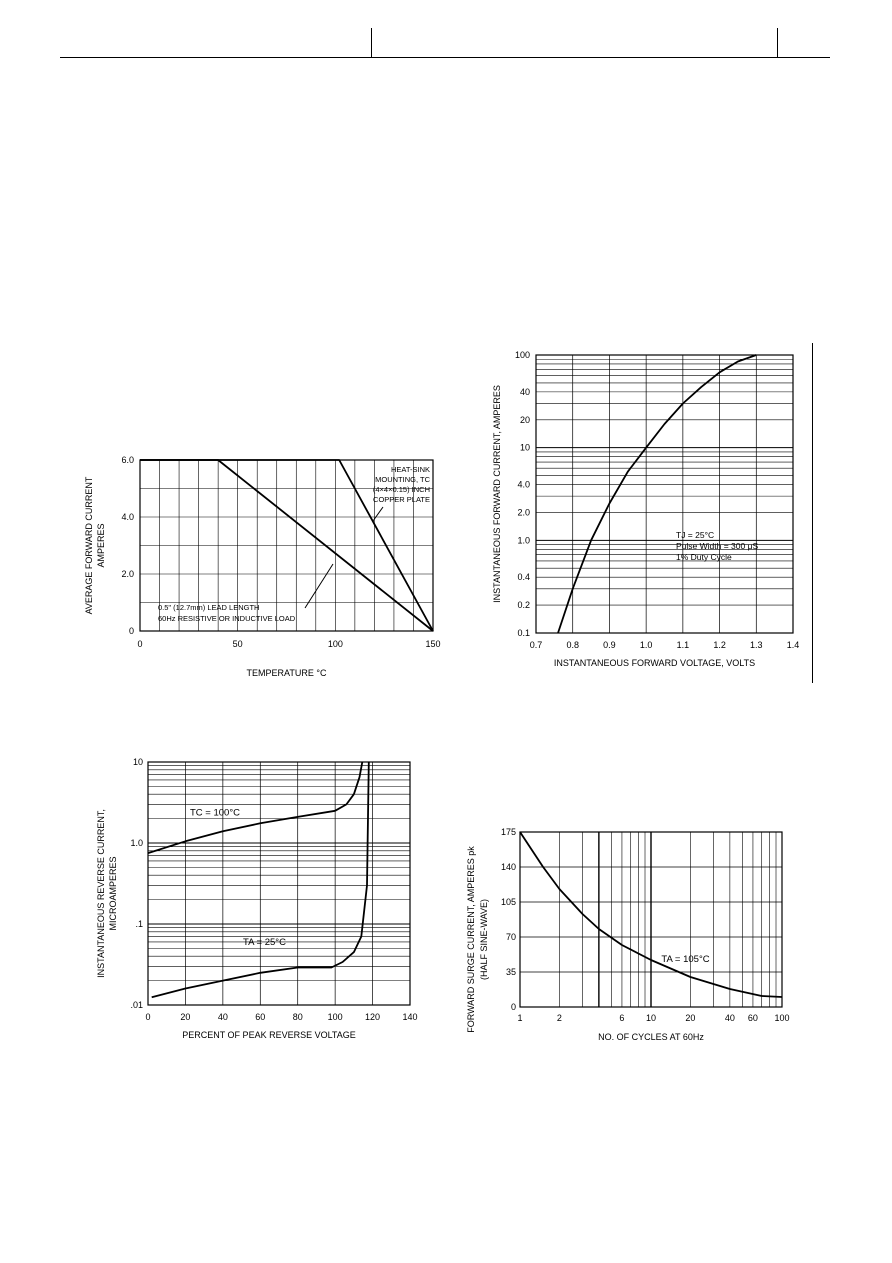 This screenshot has height=1263, width=892. What do you see at coordinates (704, 557) in the screenshot?
I see `annotation-test-conditions: 1% Duty Cycle` at bounding box center [704, 557].